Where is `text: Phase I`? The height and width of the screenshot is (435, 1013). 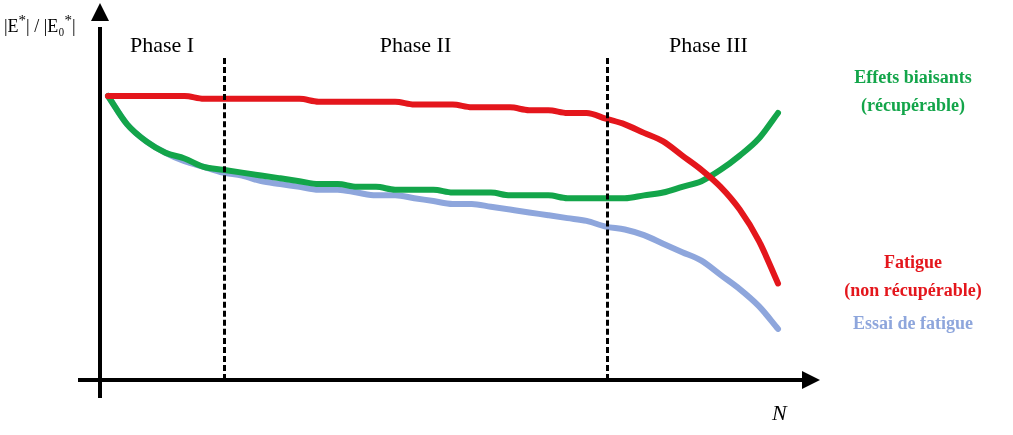
text: Phase I is located at coordinates (162, 45).